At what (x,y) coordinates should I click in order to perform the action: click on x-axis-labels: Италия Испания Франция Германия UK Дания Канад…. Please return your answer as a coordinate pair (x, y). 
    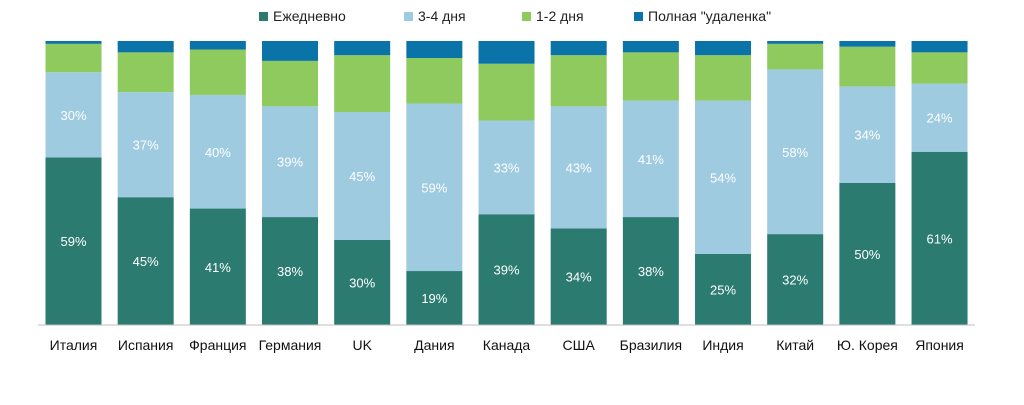
    Looking at the image, I should click on (507, 345).